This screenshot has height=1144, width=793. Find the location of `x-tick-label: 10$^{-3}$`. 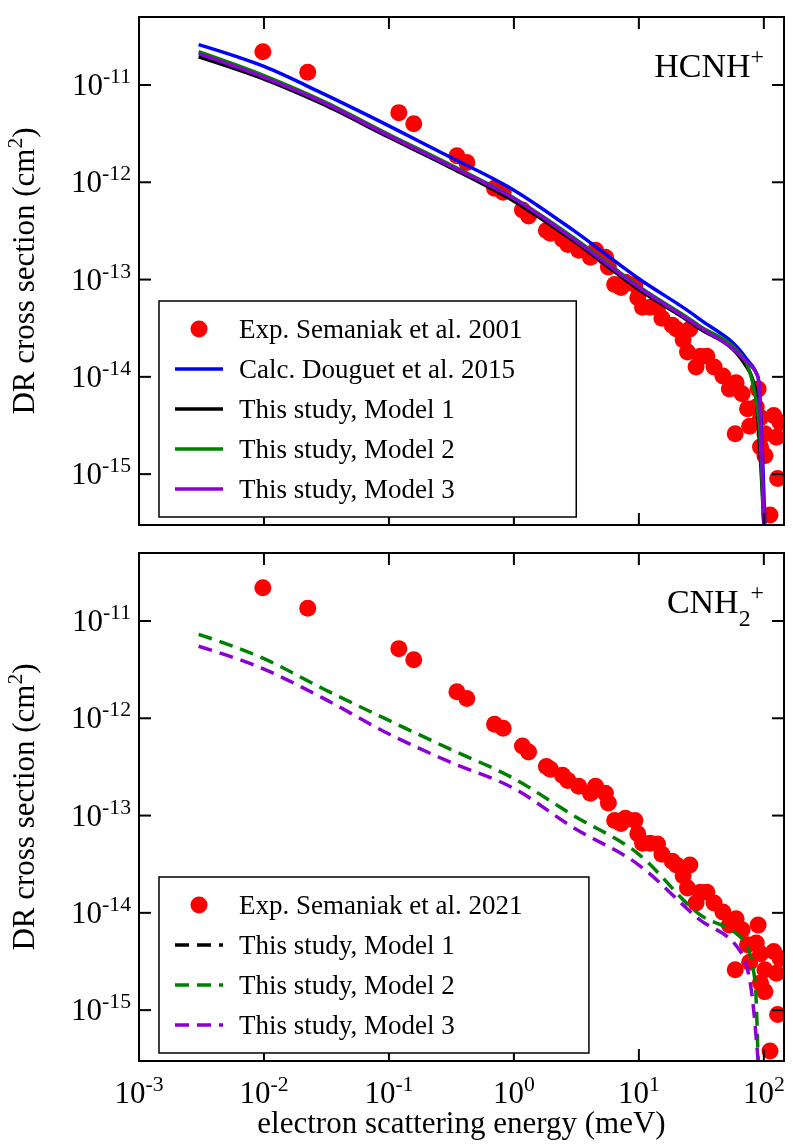

x-tick-label: 10$^{-3}$ is located at coordinates (139, 1091).